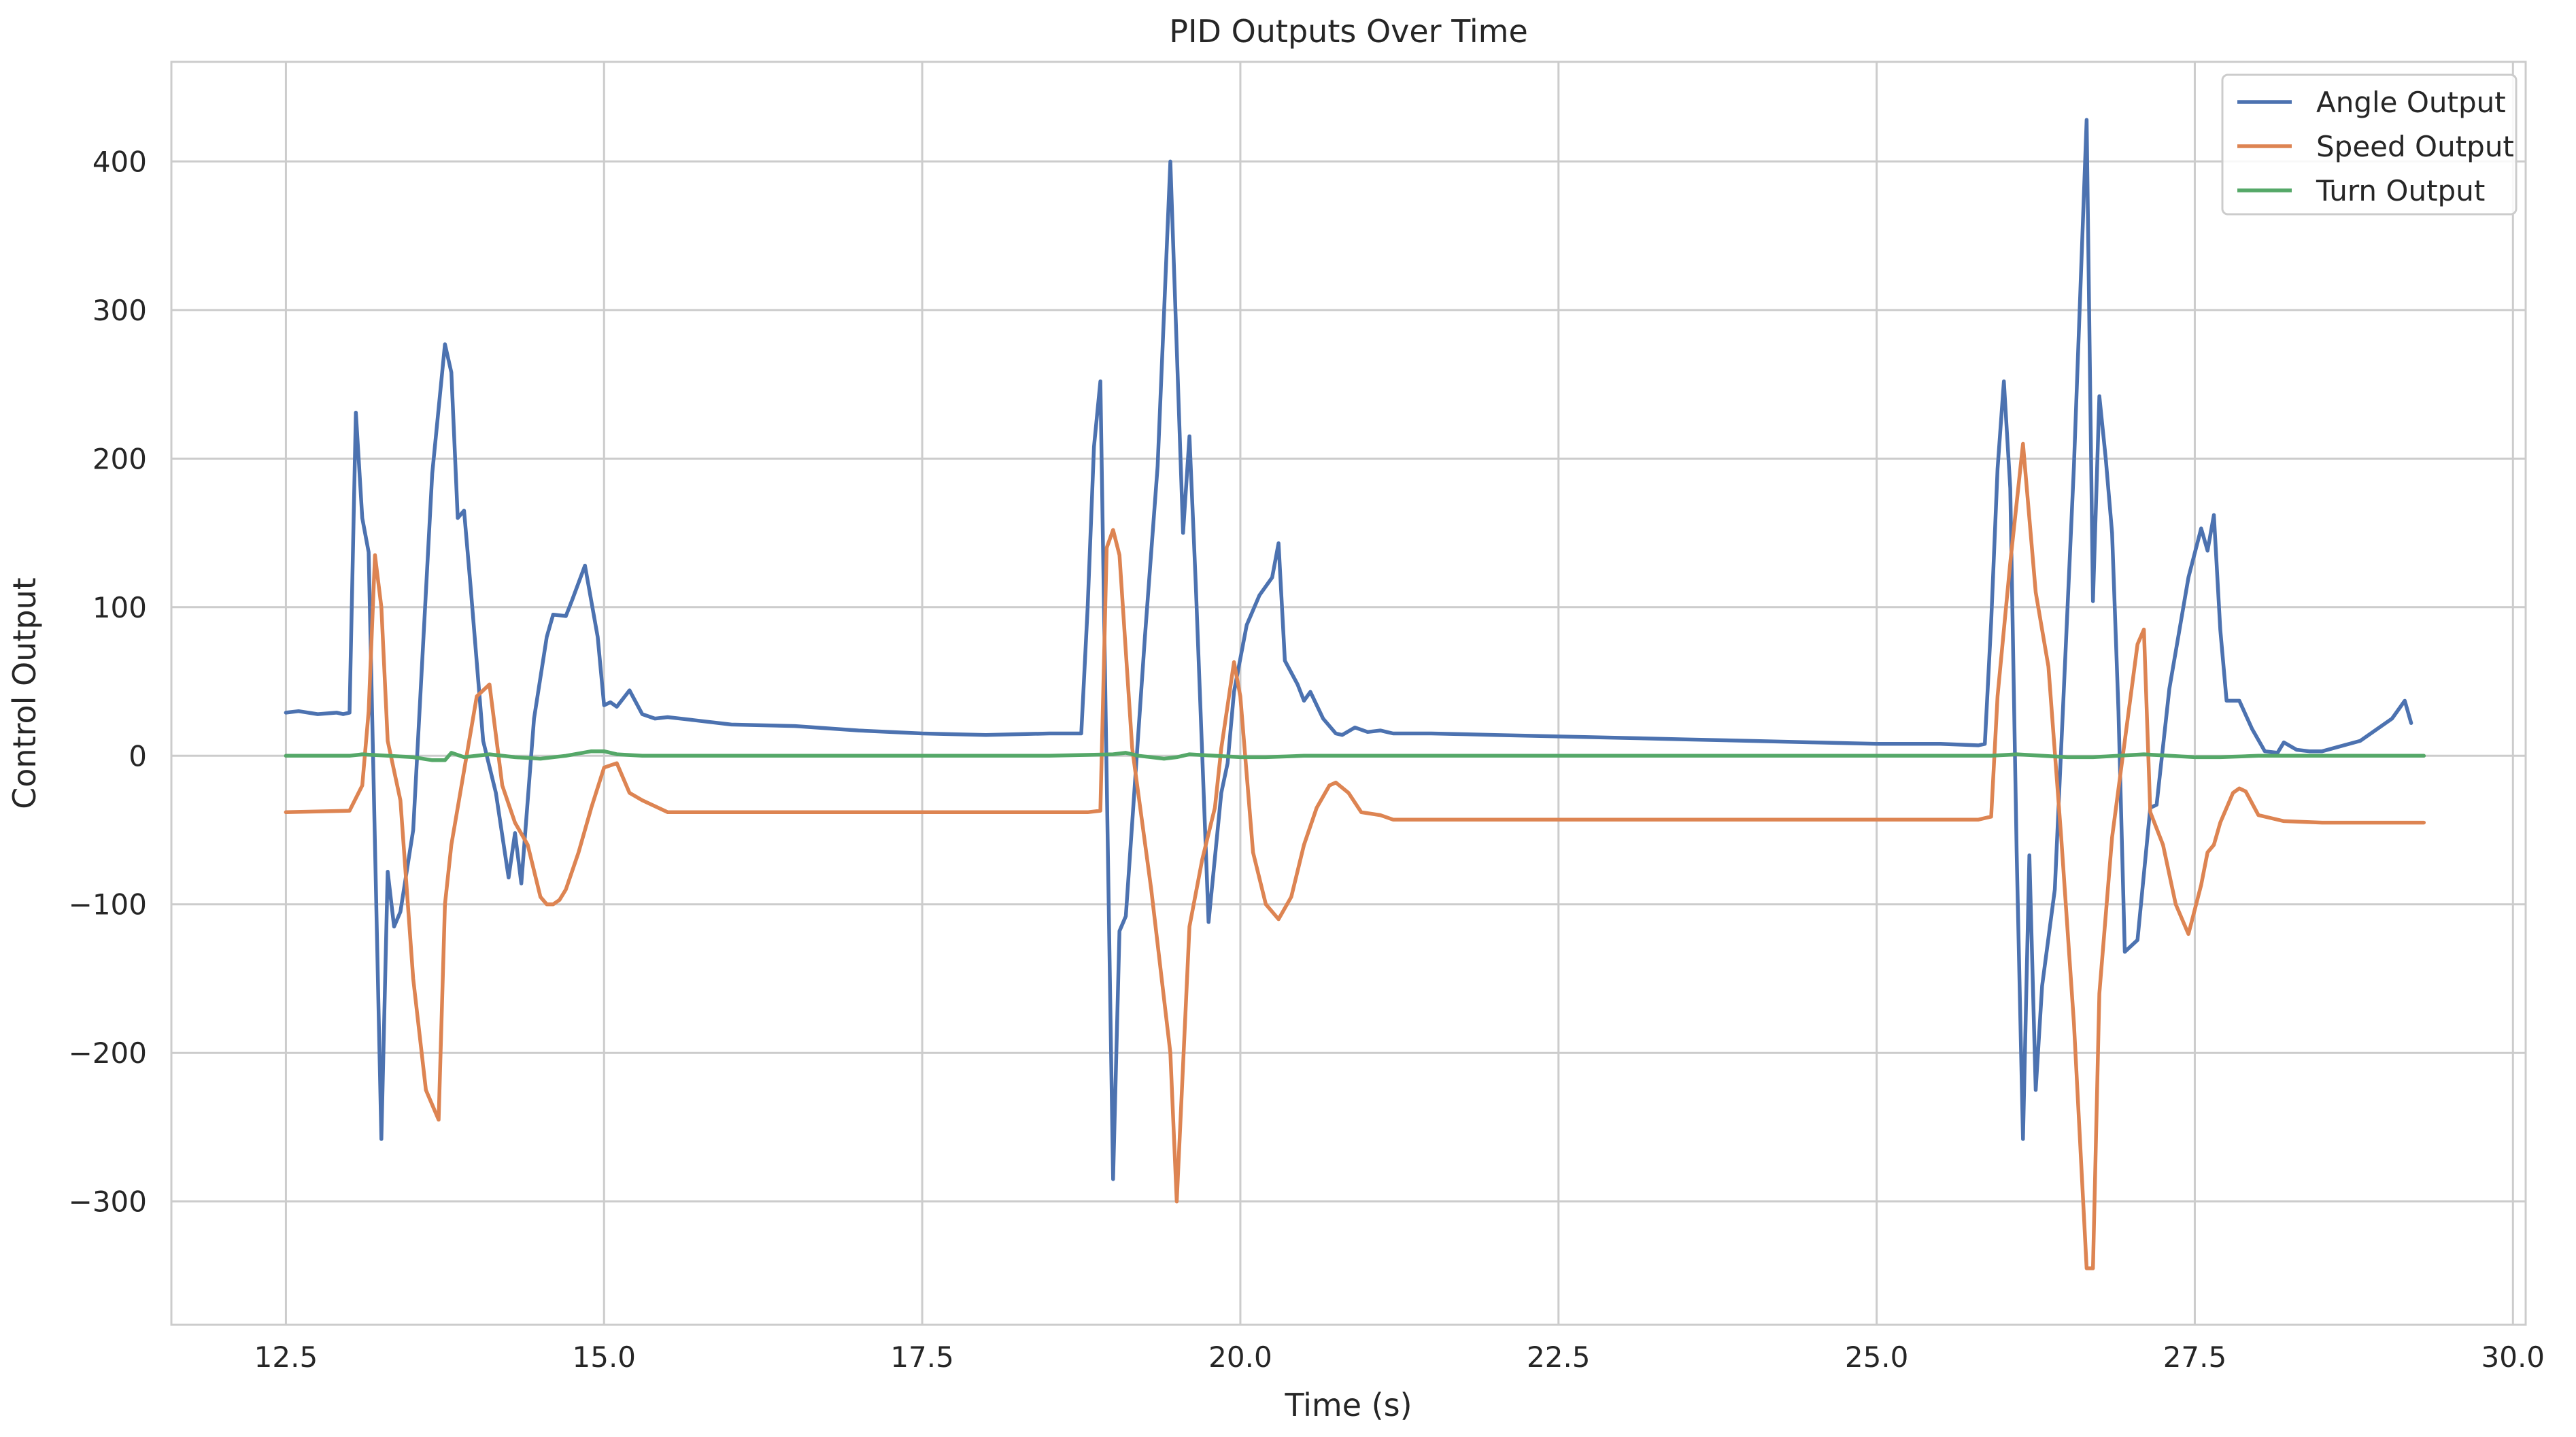 This screenshot has width=2576, height=1437. I want to click on x-axis-title: Time (s), so click(1348, 1405).